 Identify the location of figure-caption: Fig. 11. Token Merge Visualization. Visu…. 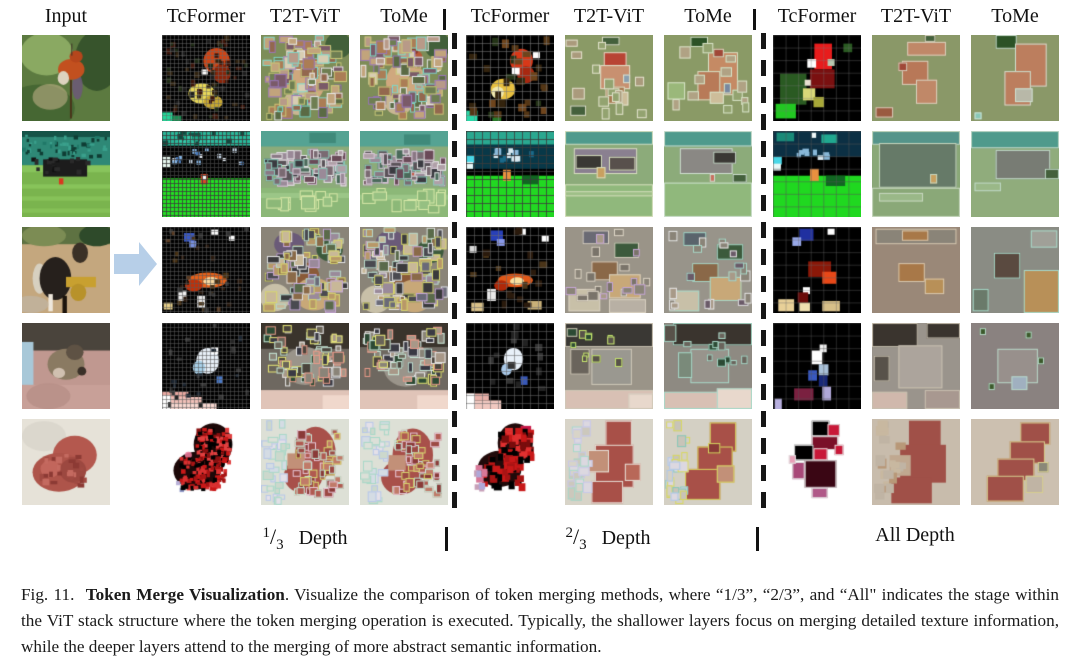
(540, 620).